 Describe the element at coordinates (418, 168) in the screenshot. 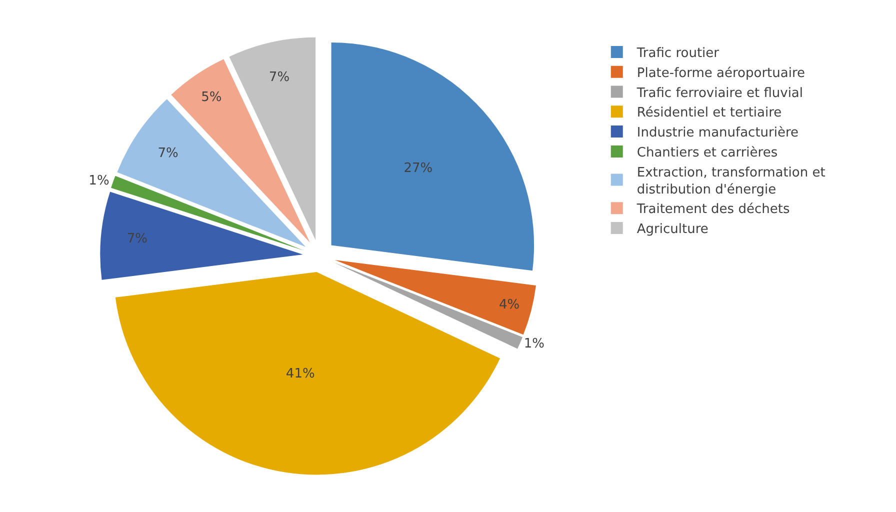

I see `data-label: 27%` at that location.